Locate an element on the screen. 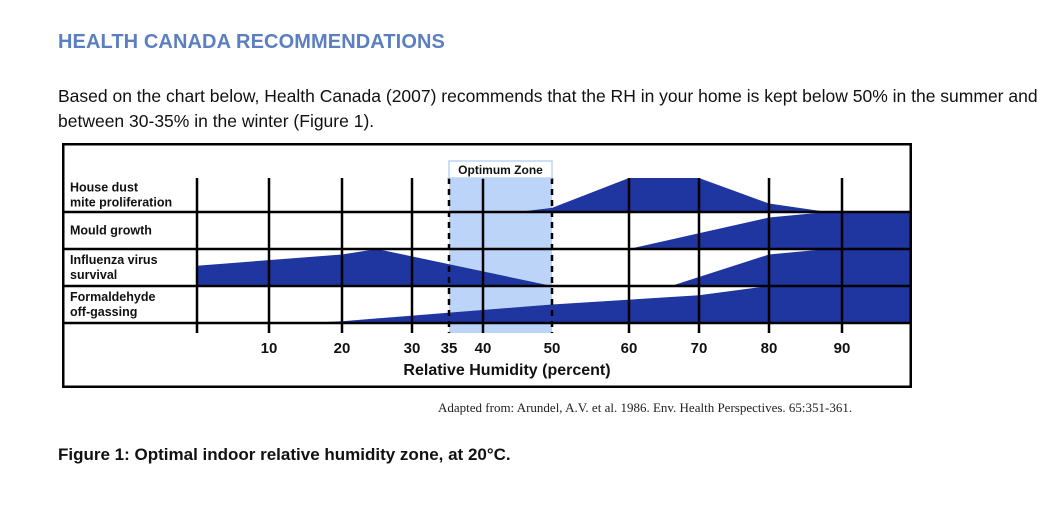 This screenshot has height=509, width=1049. x-tick-label: 30 is located at coordinates (412, 348).